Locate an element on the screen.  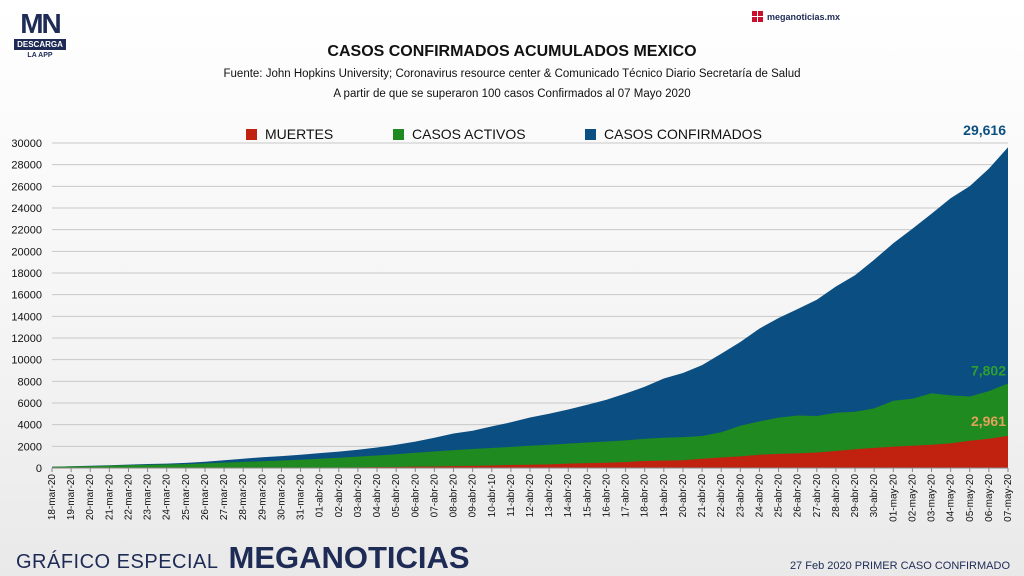
logo-subtitle: LA APP is located at coordinates (40, 55).